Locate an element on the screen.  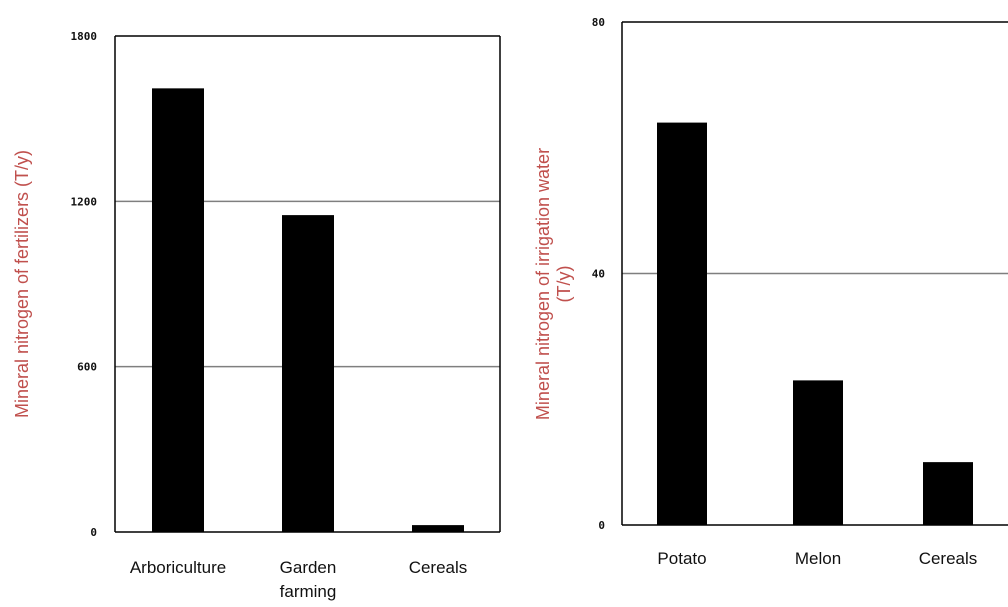
bar-melon is located at coordinates (818, 452).